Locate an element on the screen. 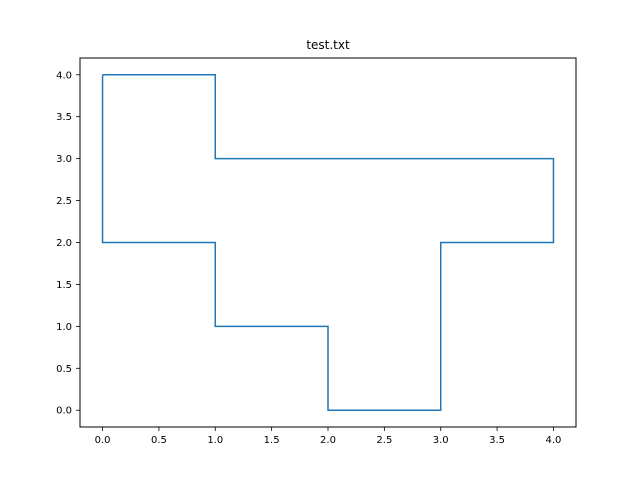 The height and width of the screenshot is (480, 640). x-tick-label: 2.5 is located at coordinates (384, 440).